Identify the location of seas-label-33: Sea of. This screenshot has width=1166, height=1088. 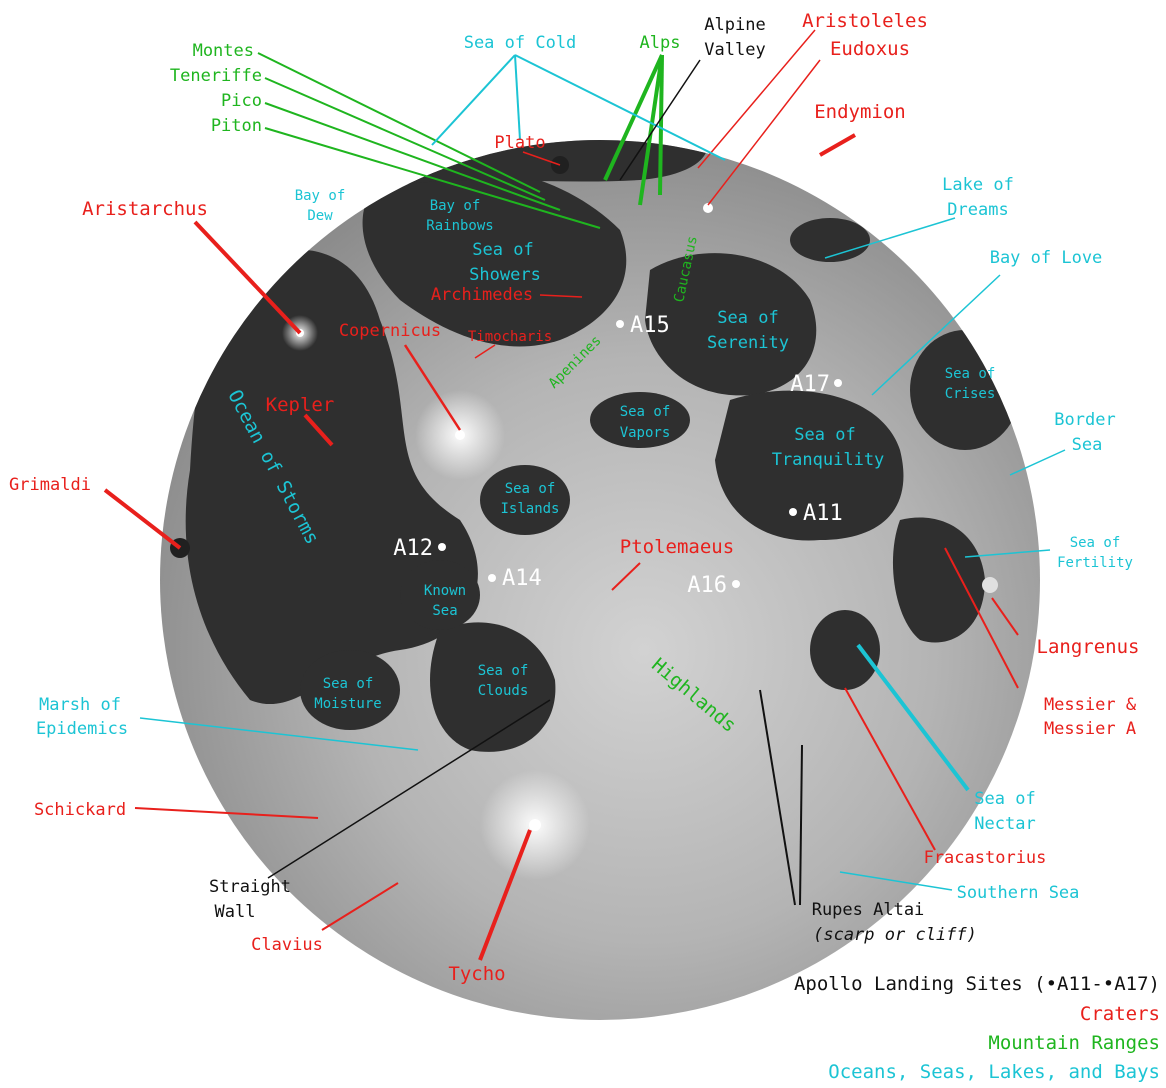
(1004, 799).